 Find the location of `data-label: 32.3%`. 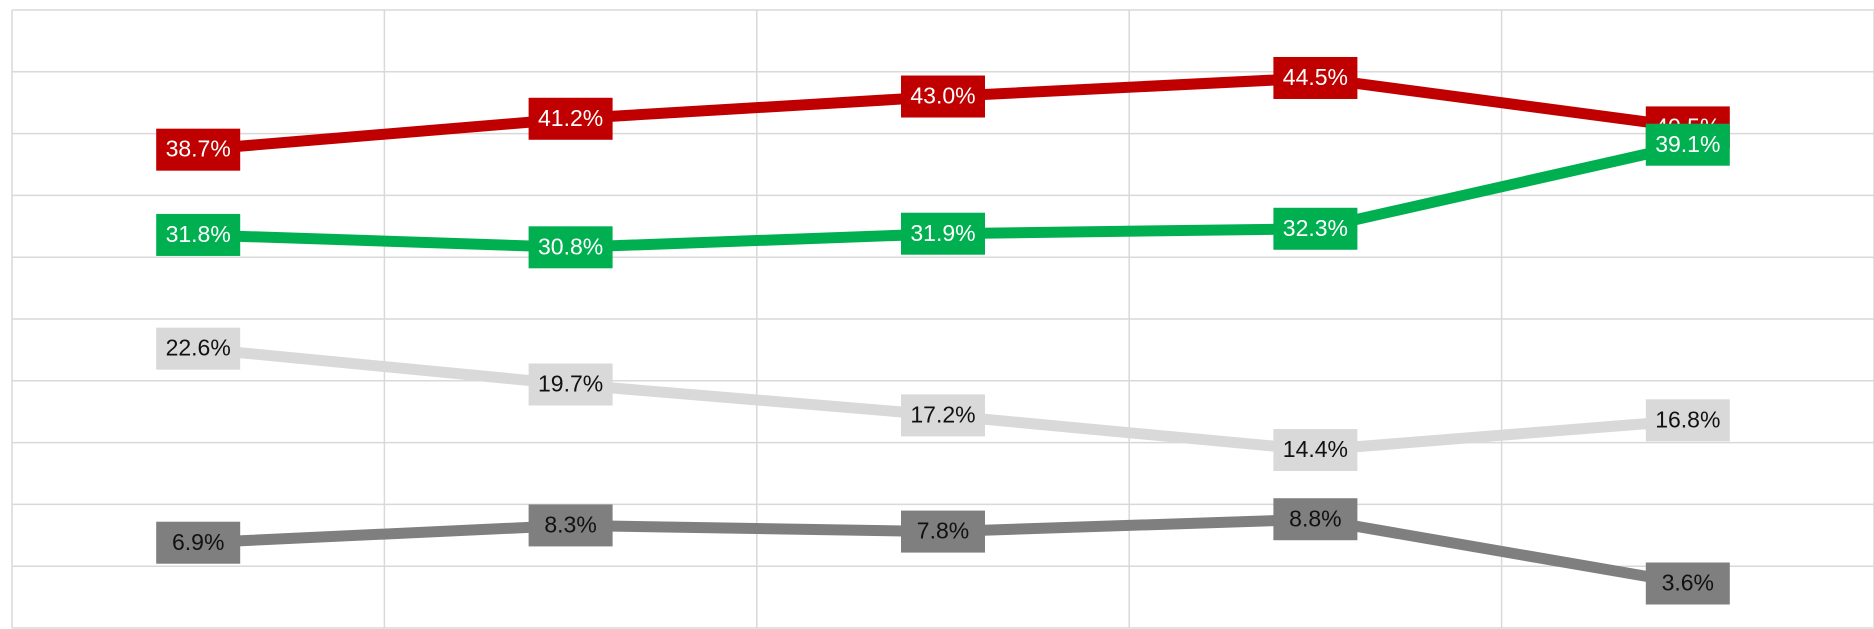

data-label: 32.3% is located at coordinates (1315, 228).